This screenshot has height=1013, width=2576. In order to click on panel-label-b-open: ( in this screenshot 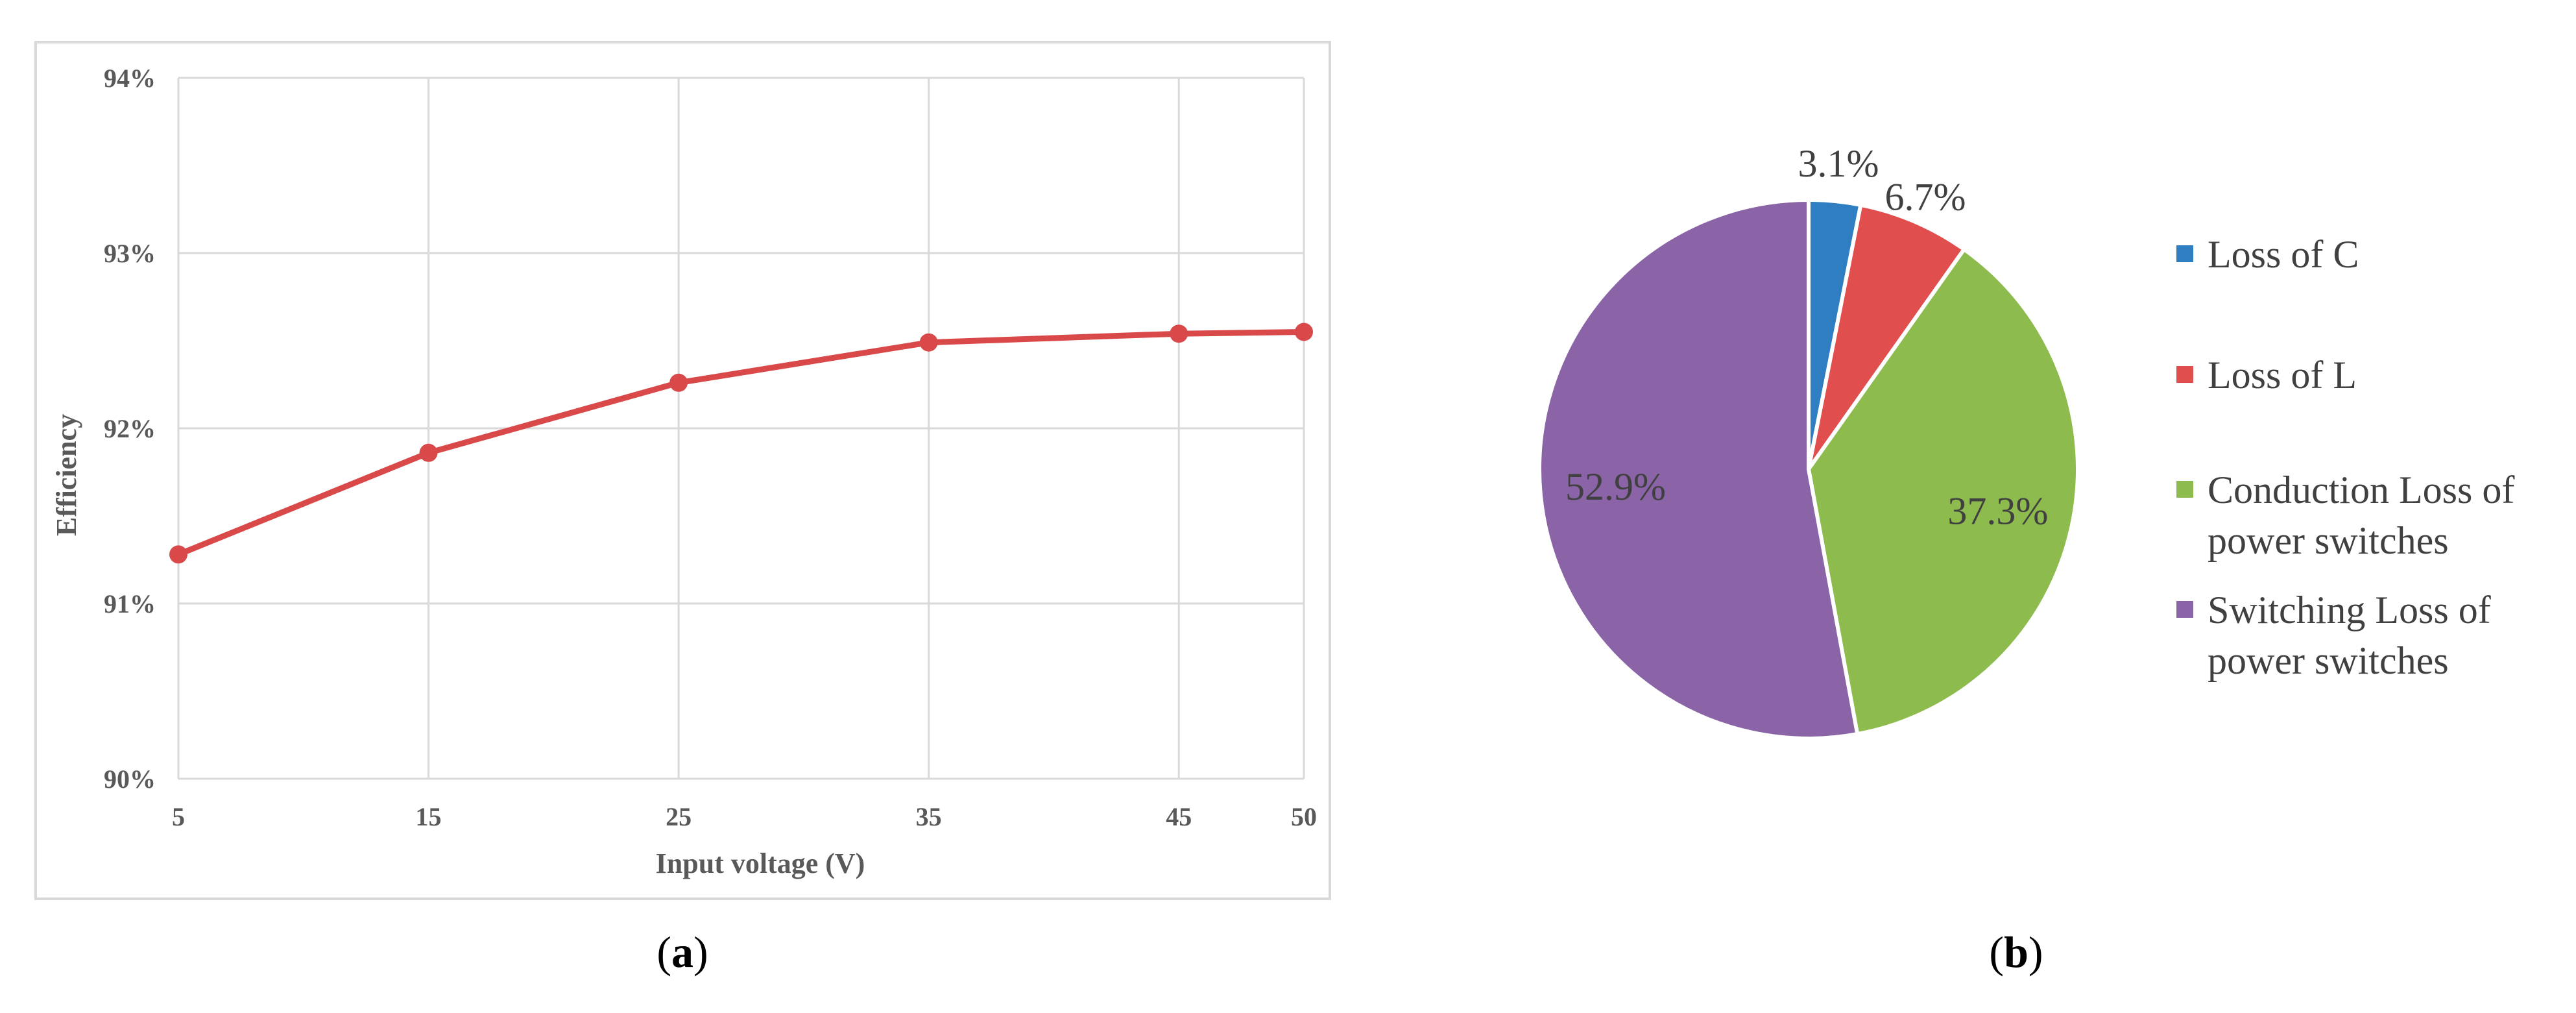, I will do `click(1996, 952)`.